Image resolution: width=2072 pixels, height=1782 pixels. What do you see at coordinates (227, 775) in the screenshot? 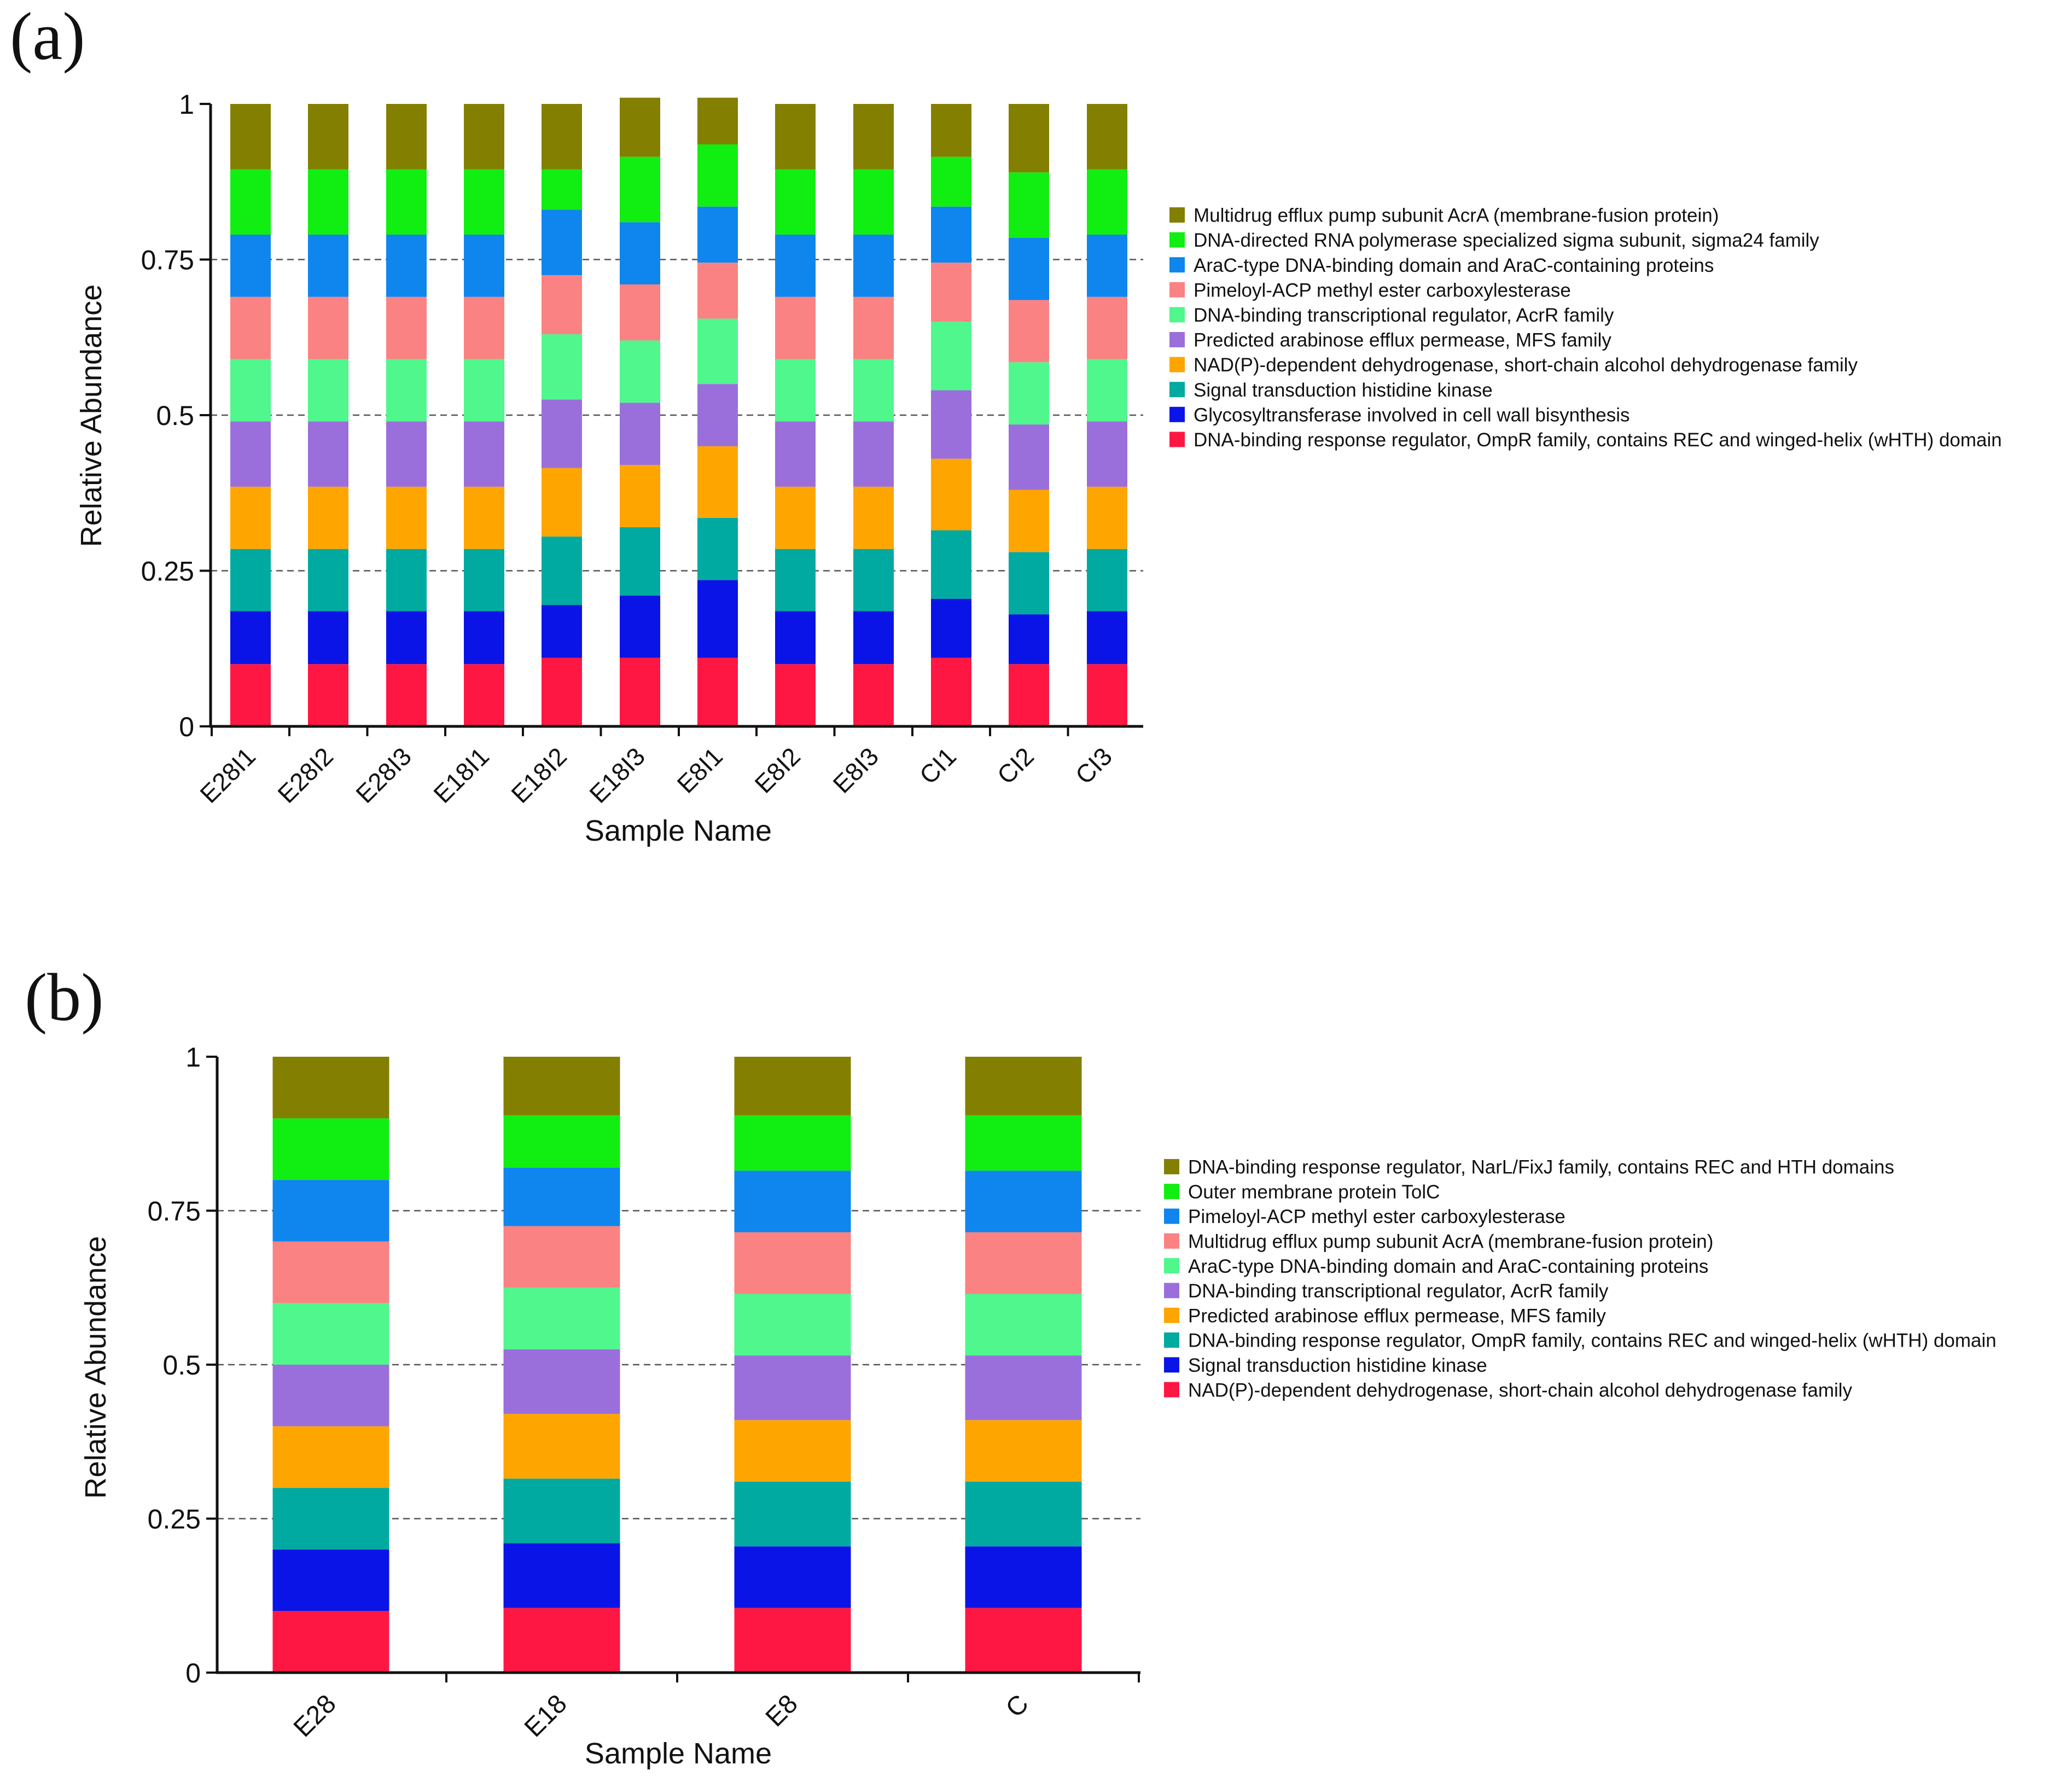
I see `x-tick-label: E28I1` at bounding box center [227, 775].